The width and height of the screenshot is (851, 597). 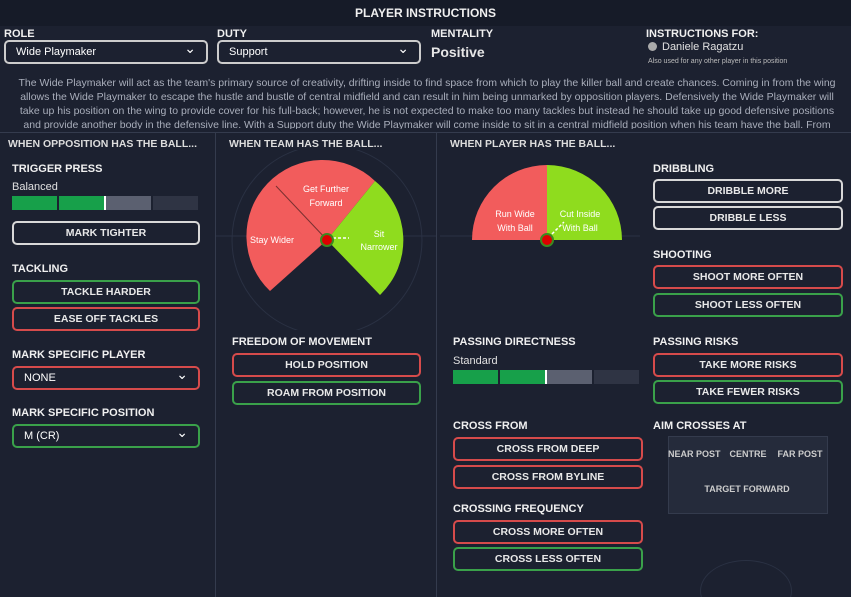 What do you see at coordinates (800, 454) in the screenshot?
I see `cross-target: FAR POST` at bounding box center [800, 454].